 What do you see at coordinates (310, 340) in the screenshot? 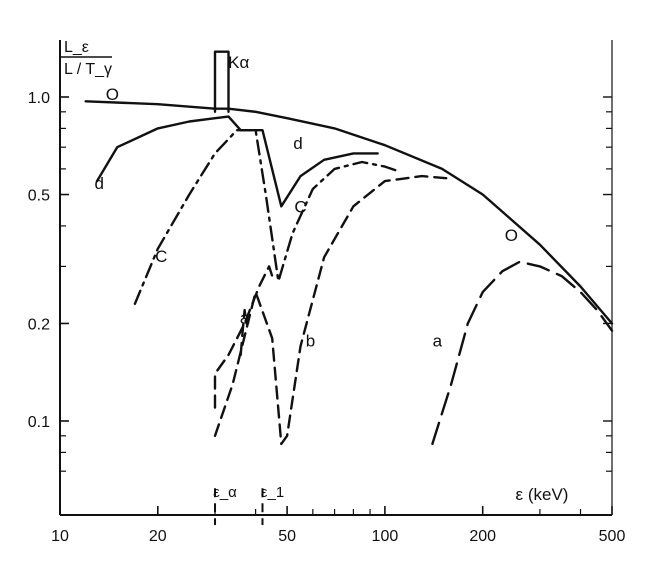
I see `curve-label: b` at bounding box center [310, 340].